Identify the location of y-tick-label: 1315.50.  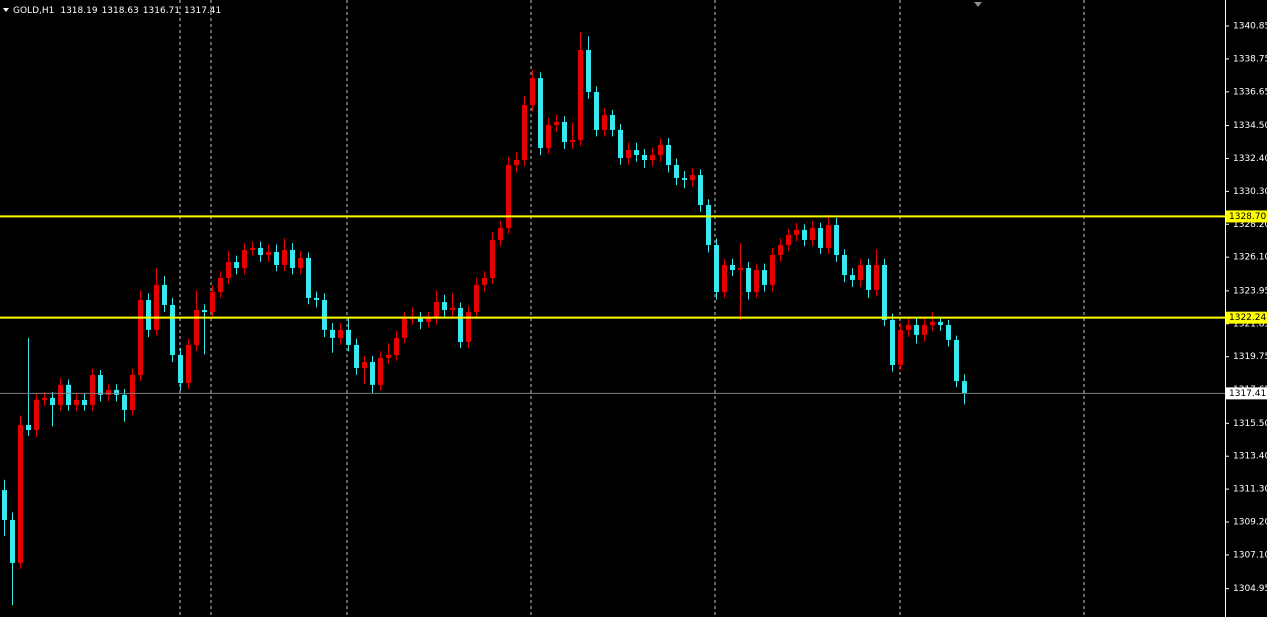
(1250, 424).